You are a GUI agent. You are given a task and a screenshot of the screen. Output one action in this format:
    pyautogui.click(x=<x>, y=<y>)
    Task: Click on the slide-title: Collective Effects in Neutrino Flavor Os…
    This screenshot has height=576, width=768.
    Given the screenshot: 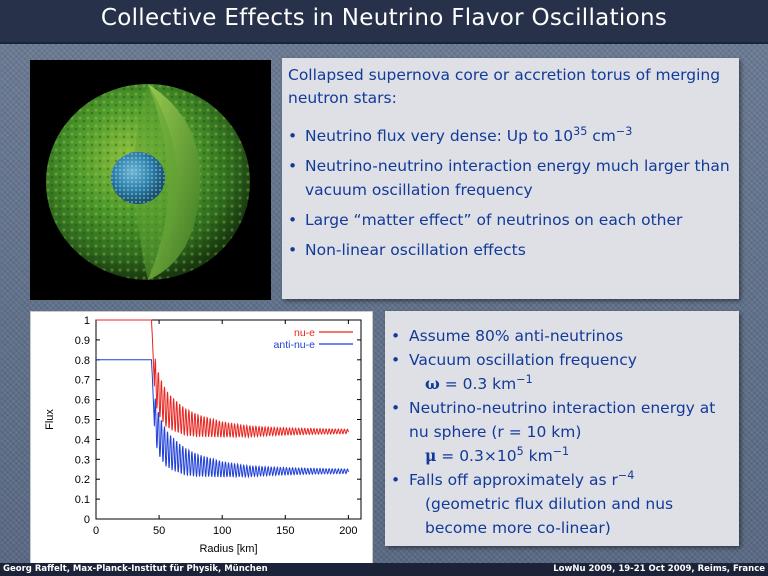 What is the action you would take?
    pyautogui.click(x=384, y=18)
    